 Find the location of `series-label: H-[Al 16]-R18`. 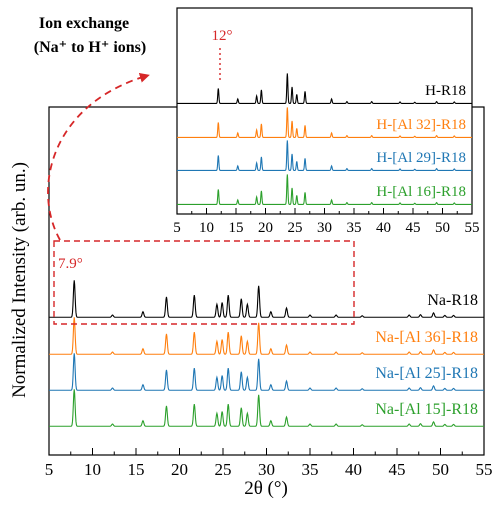

series-label: H-[Al 16]-R18 is located at coordinates (421, 192).